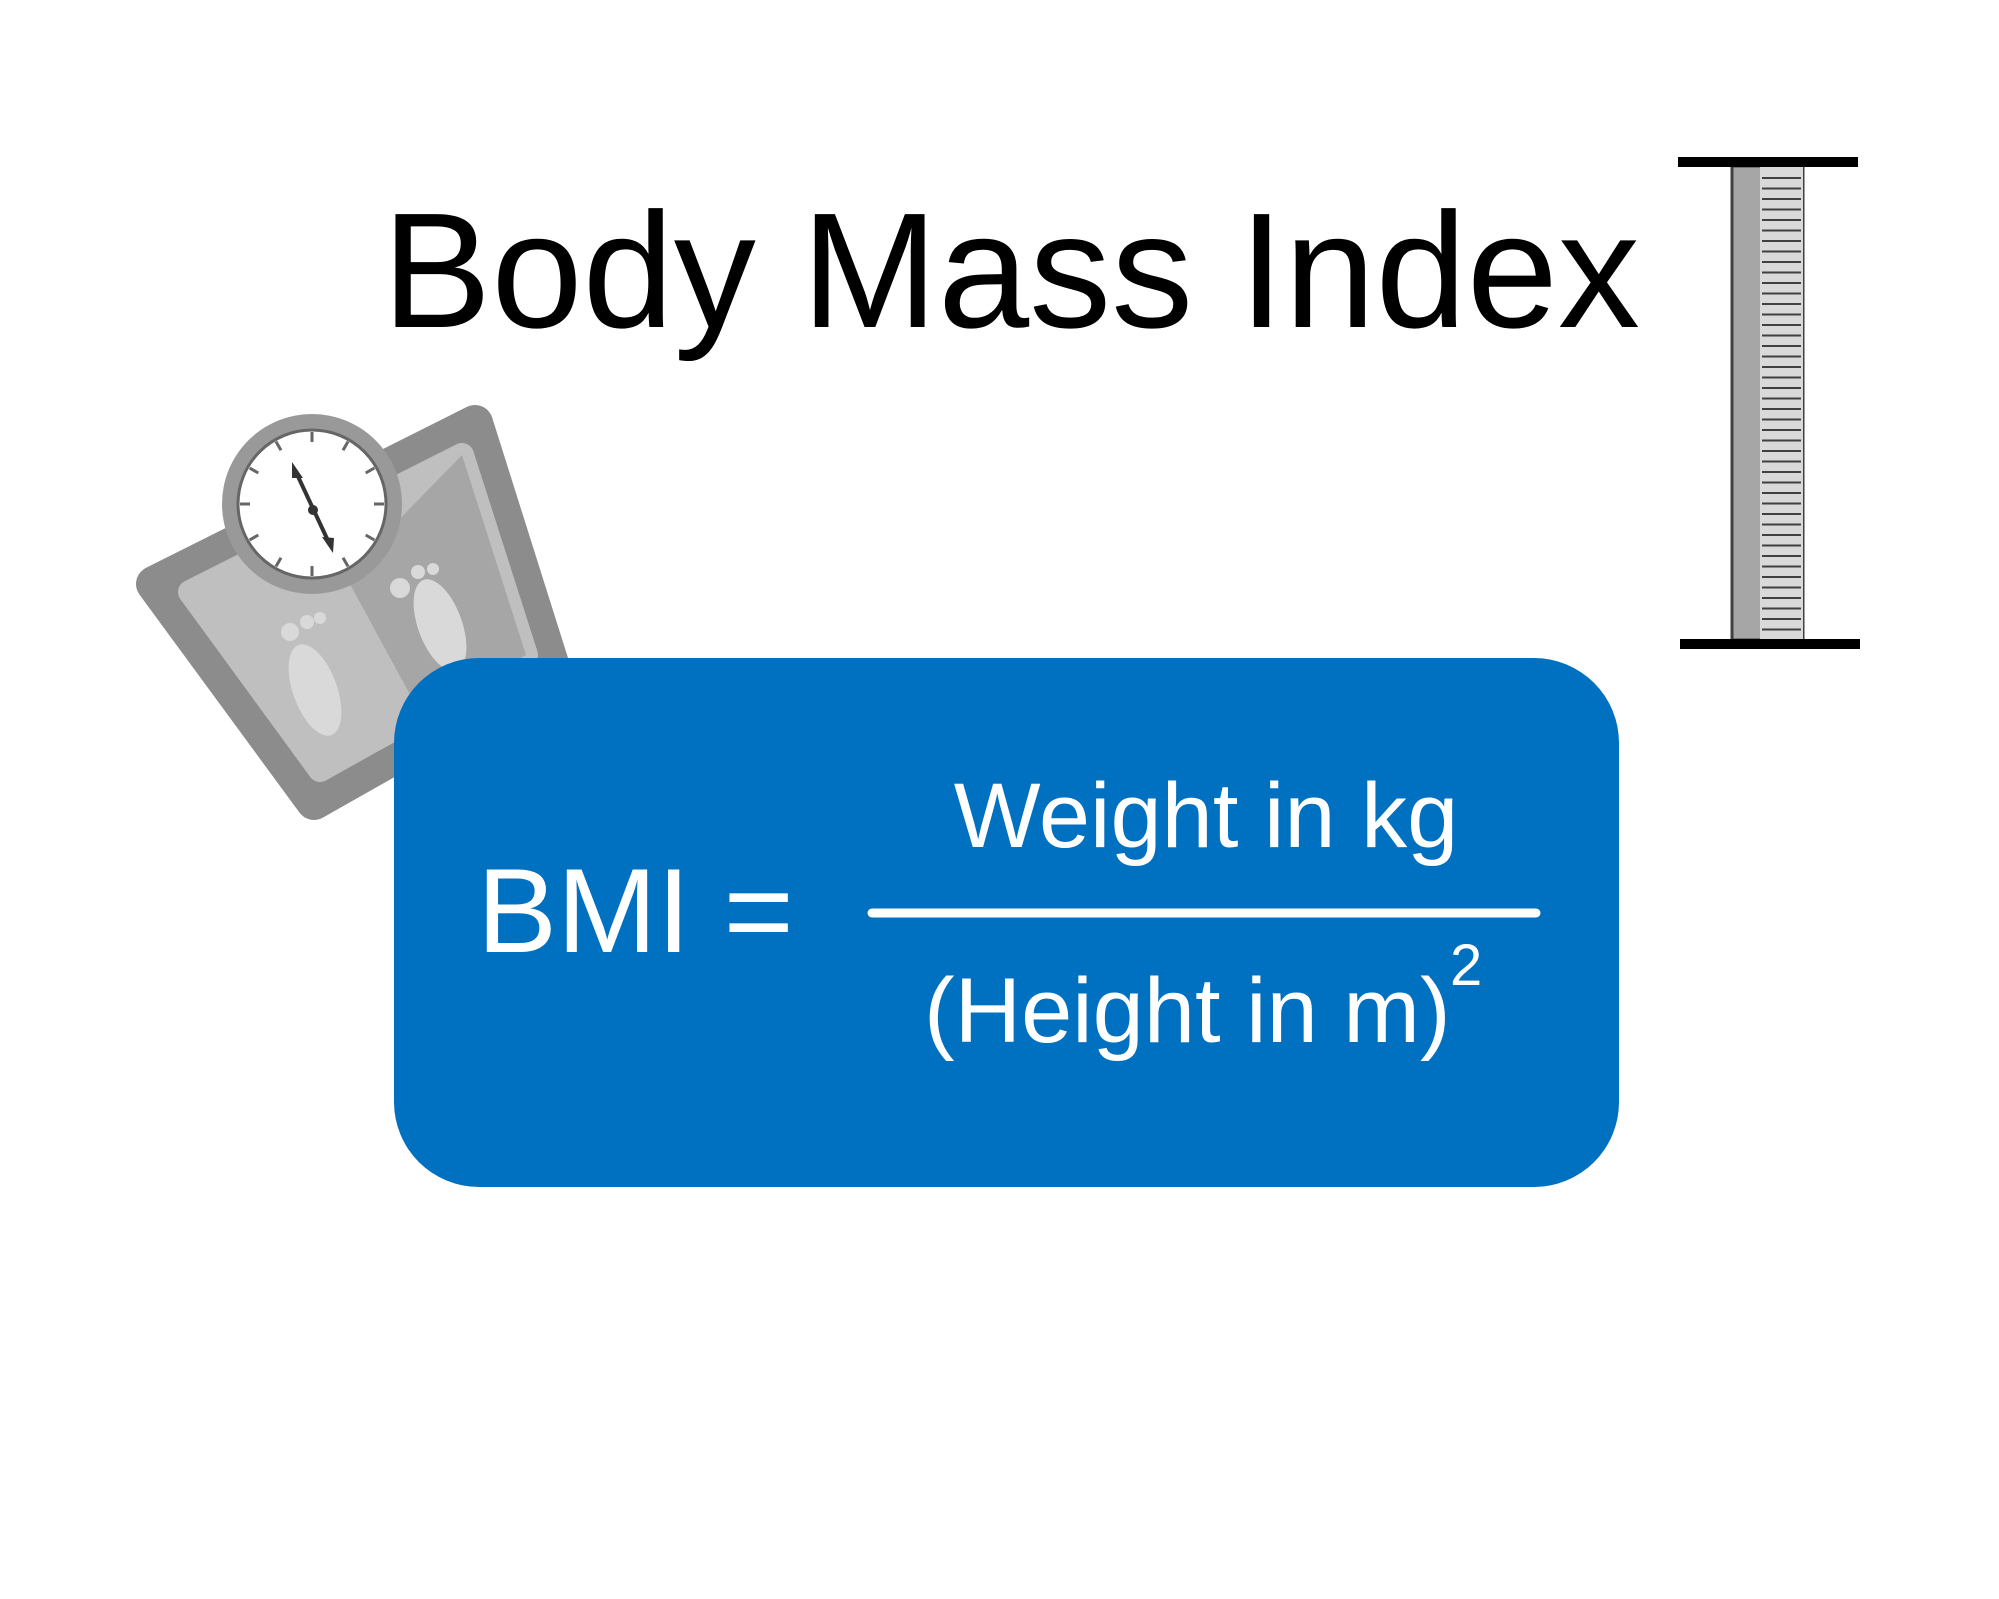 The width and height of the screenshot is (1999, 1599). I want to click on formula-exponent: 2, so click(1466, 965).